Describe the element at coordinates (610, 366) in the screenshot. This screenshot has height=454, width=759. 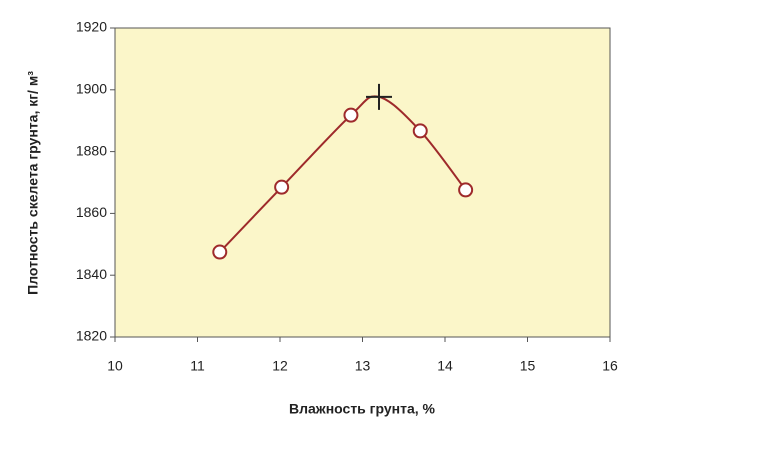
I see `x-tick-label: 16` at that location.